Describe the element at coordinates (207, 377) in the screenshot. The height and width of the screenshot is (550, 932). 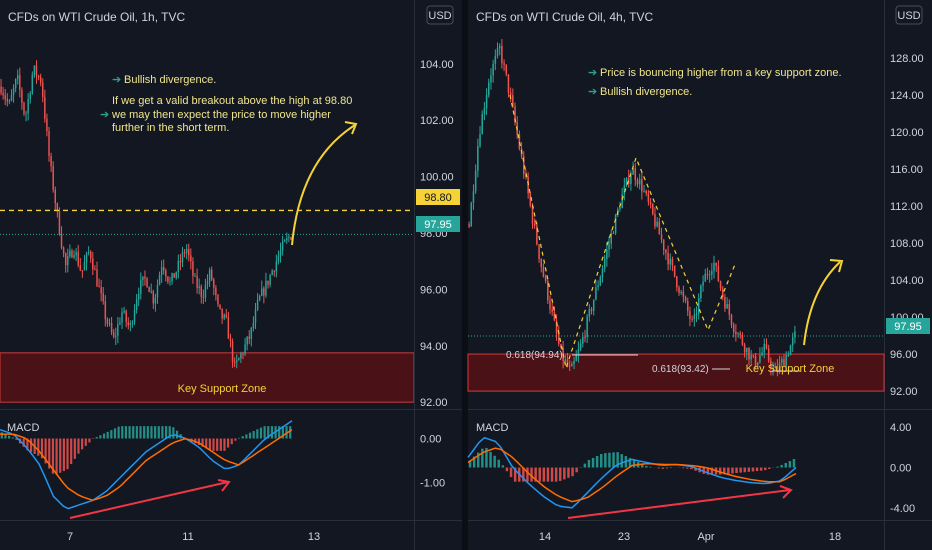
I see `l-support-zone-rect` at that location.